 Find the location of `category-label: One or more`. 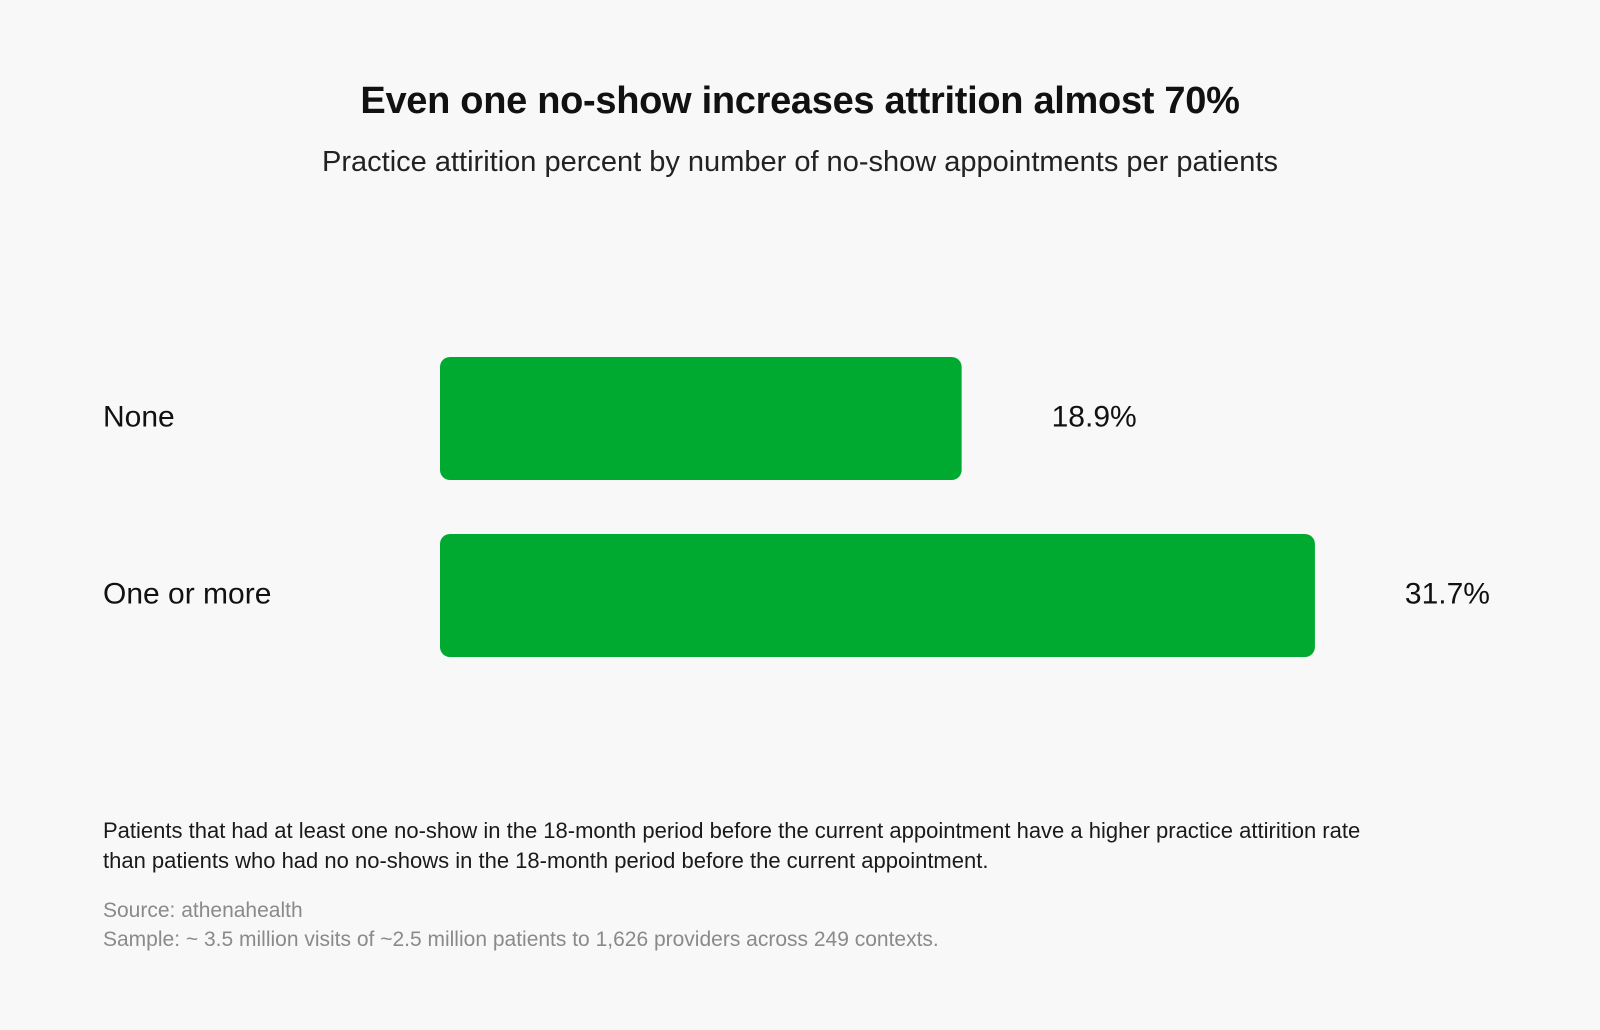

category-label: One or more is located at coordinates (187, 593).